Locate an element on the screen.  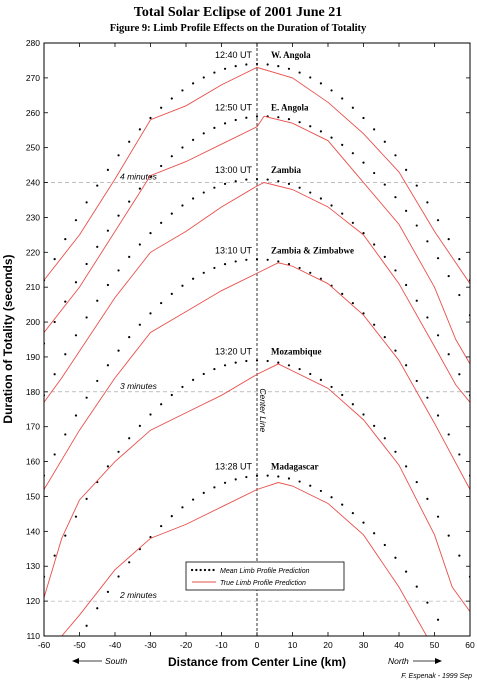
south-indicator: South is located at coordinates (99, 661).